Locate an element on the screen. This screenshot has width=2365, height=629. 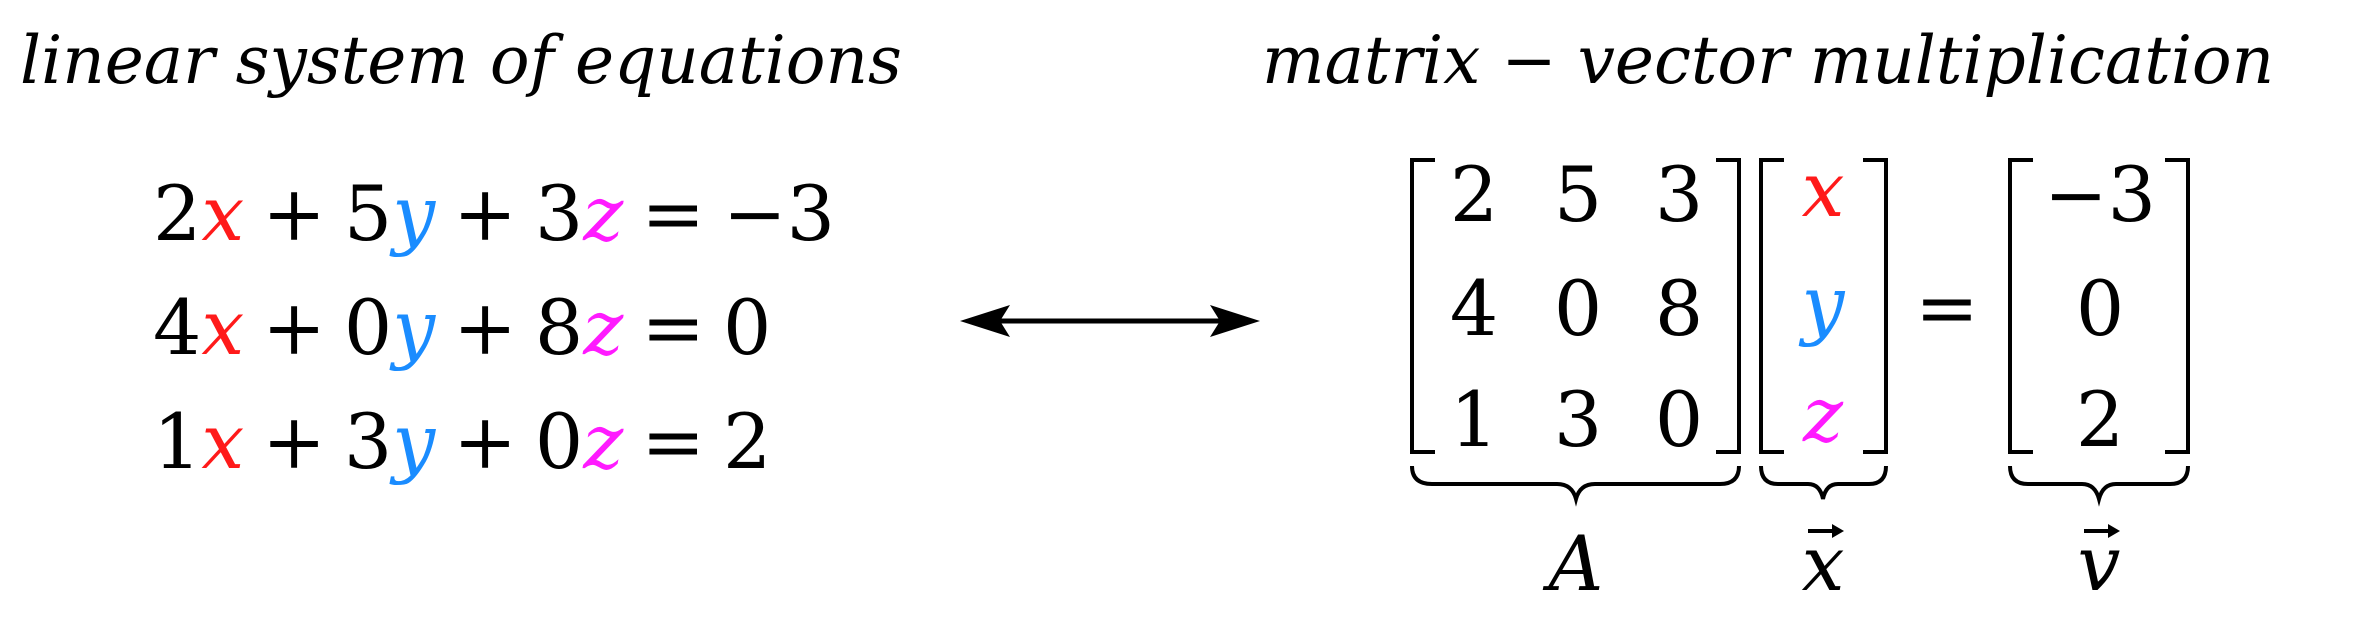
label-x: x is located at coordinates (1823, 563).